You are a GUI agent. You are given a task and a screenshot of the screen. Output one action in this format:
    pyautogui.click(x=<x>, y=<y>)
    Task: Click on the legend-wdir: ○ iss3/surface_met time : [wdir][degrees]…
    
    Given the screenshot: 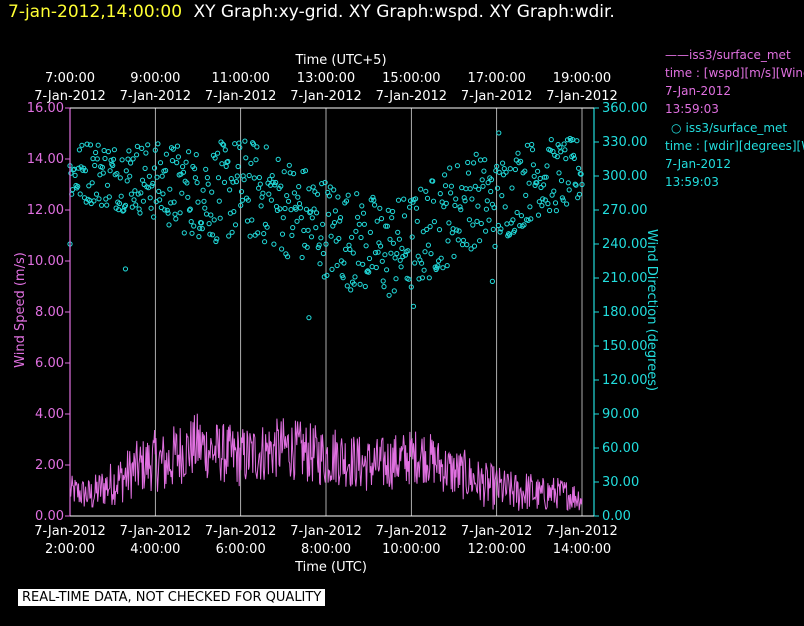 What is the action you would take?
    pyautogui.click(x=734, y=155)
    